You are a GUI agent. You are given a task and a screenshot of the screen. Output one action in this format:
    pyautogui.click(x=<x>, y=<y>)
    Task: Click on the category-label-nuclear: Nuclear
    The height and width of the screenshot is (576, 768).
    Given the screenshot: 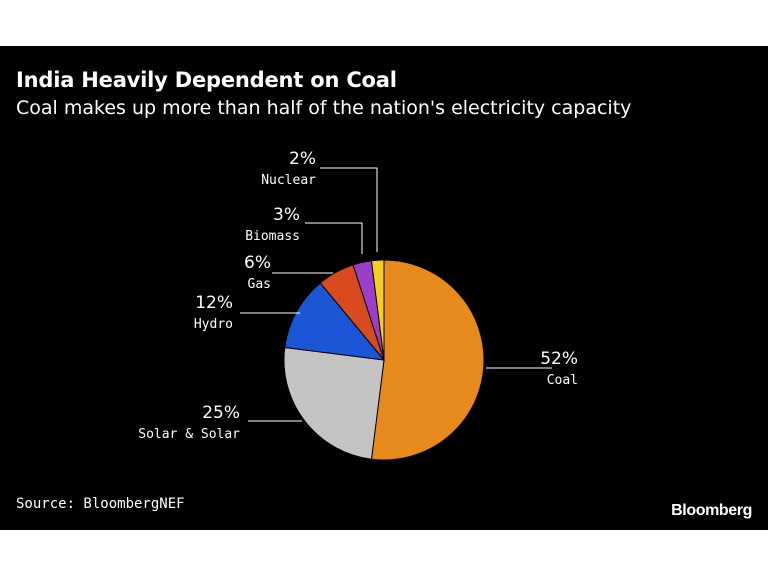 What is the action you would take?
    pyautogui.click(x=288, y=180)
    